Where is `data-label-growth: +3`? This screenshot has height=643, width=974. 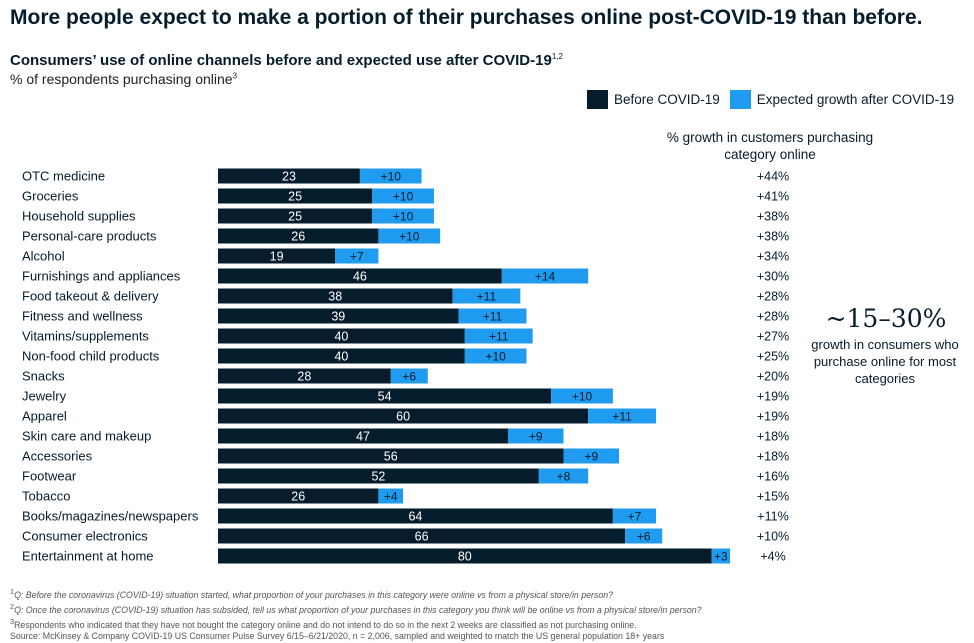 data-label-growth: +3 is located at coordinates (721, 557).